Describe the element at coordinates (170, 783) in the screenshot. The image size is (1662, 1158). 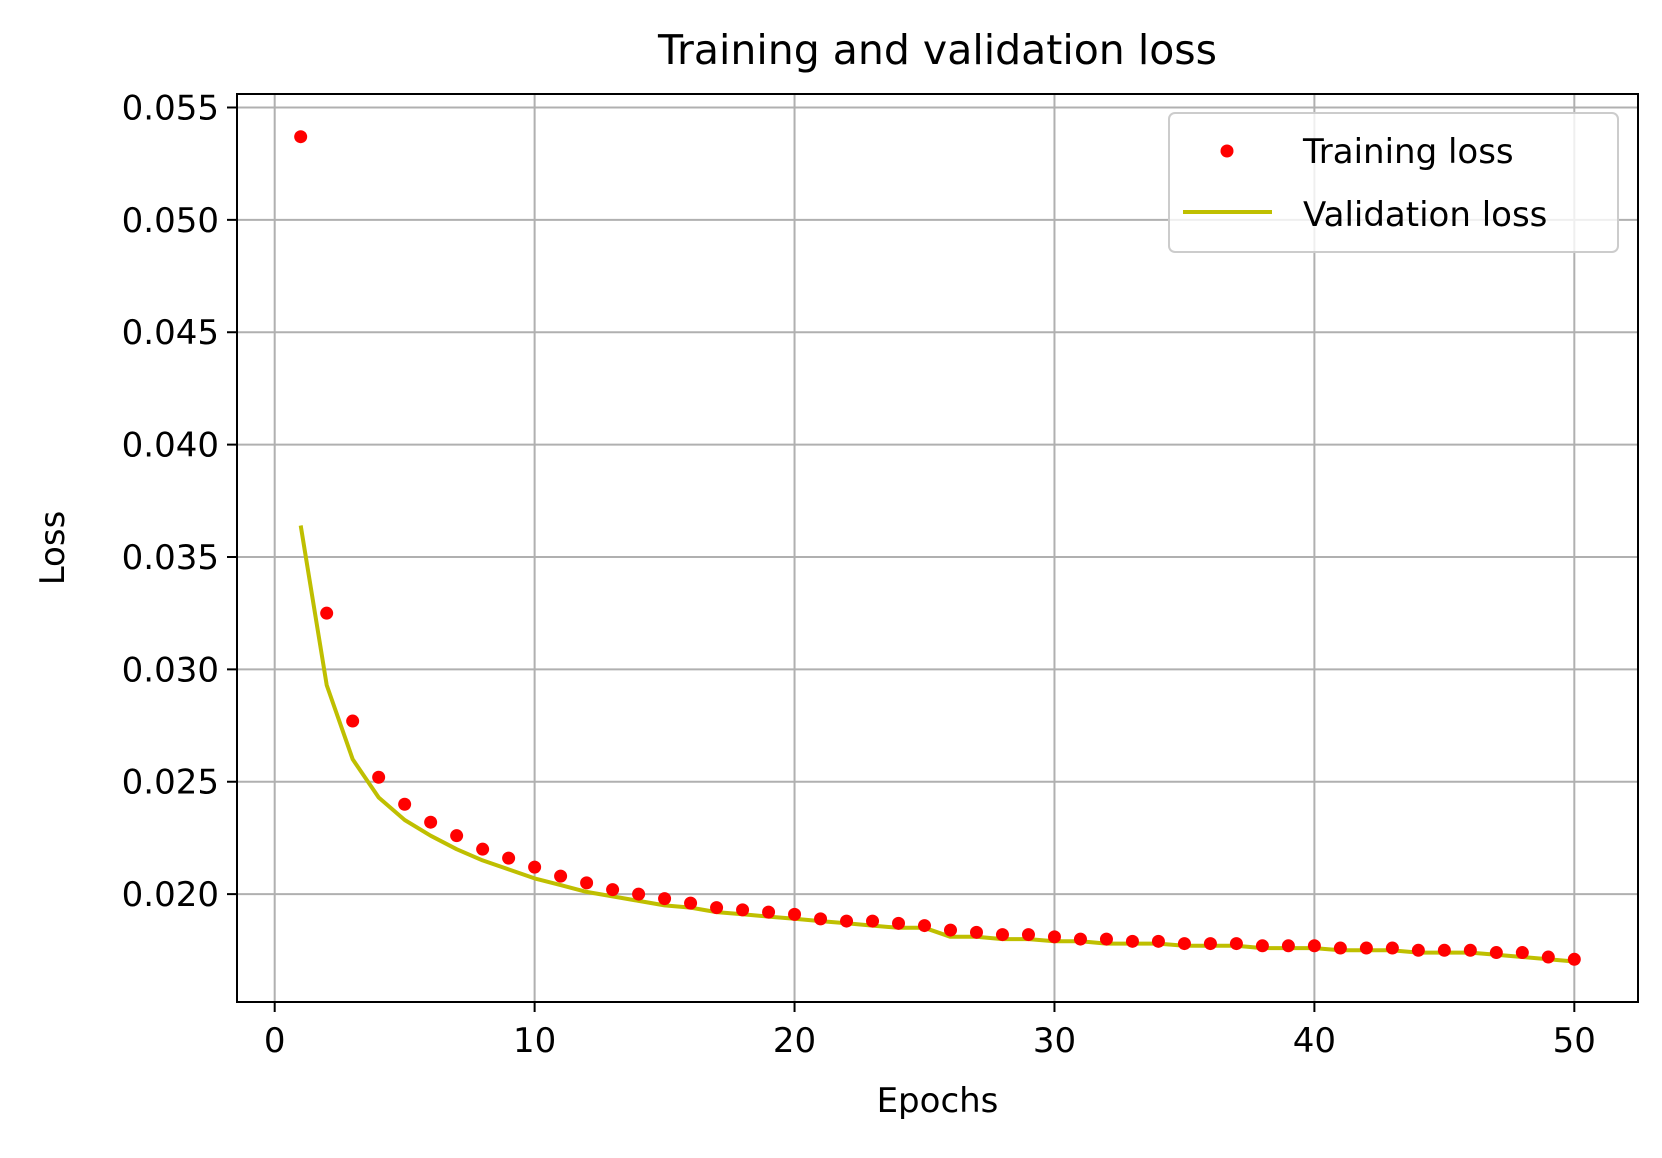
I see `y-tick-label: 0.025` at that location.